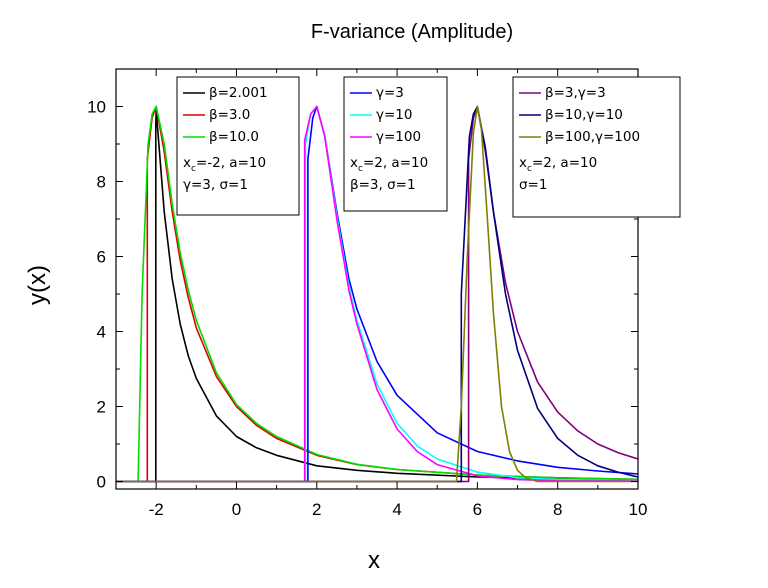  I want to click on legend-entry-label: β=3,γ=3, so click(575, 93).